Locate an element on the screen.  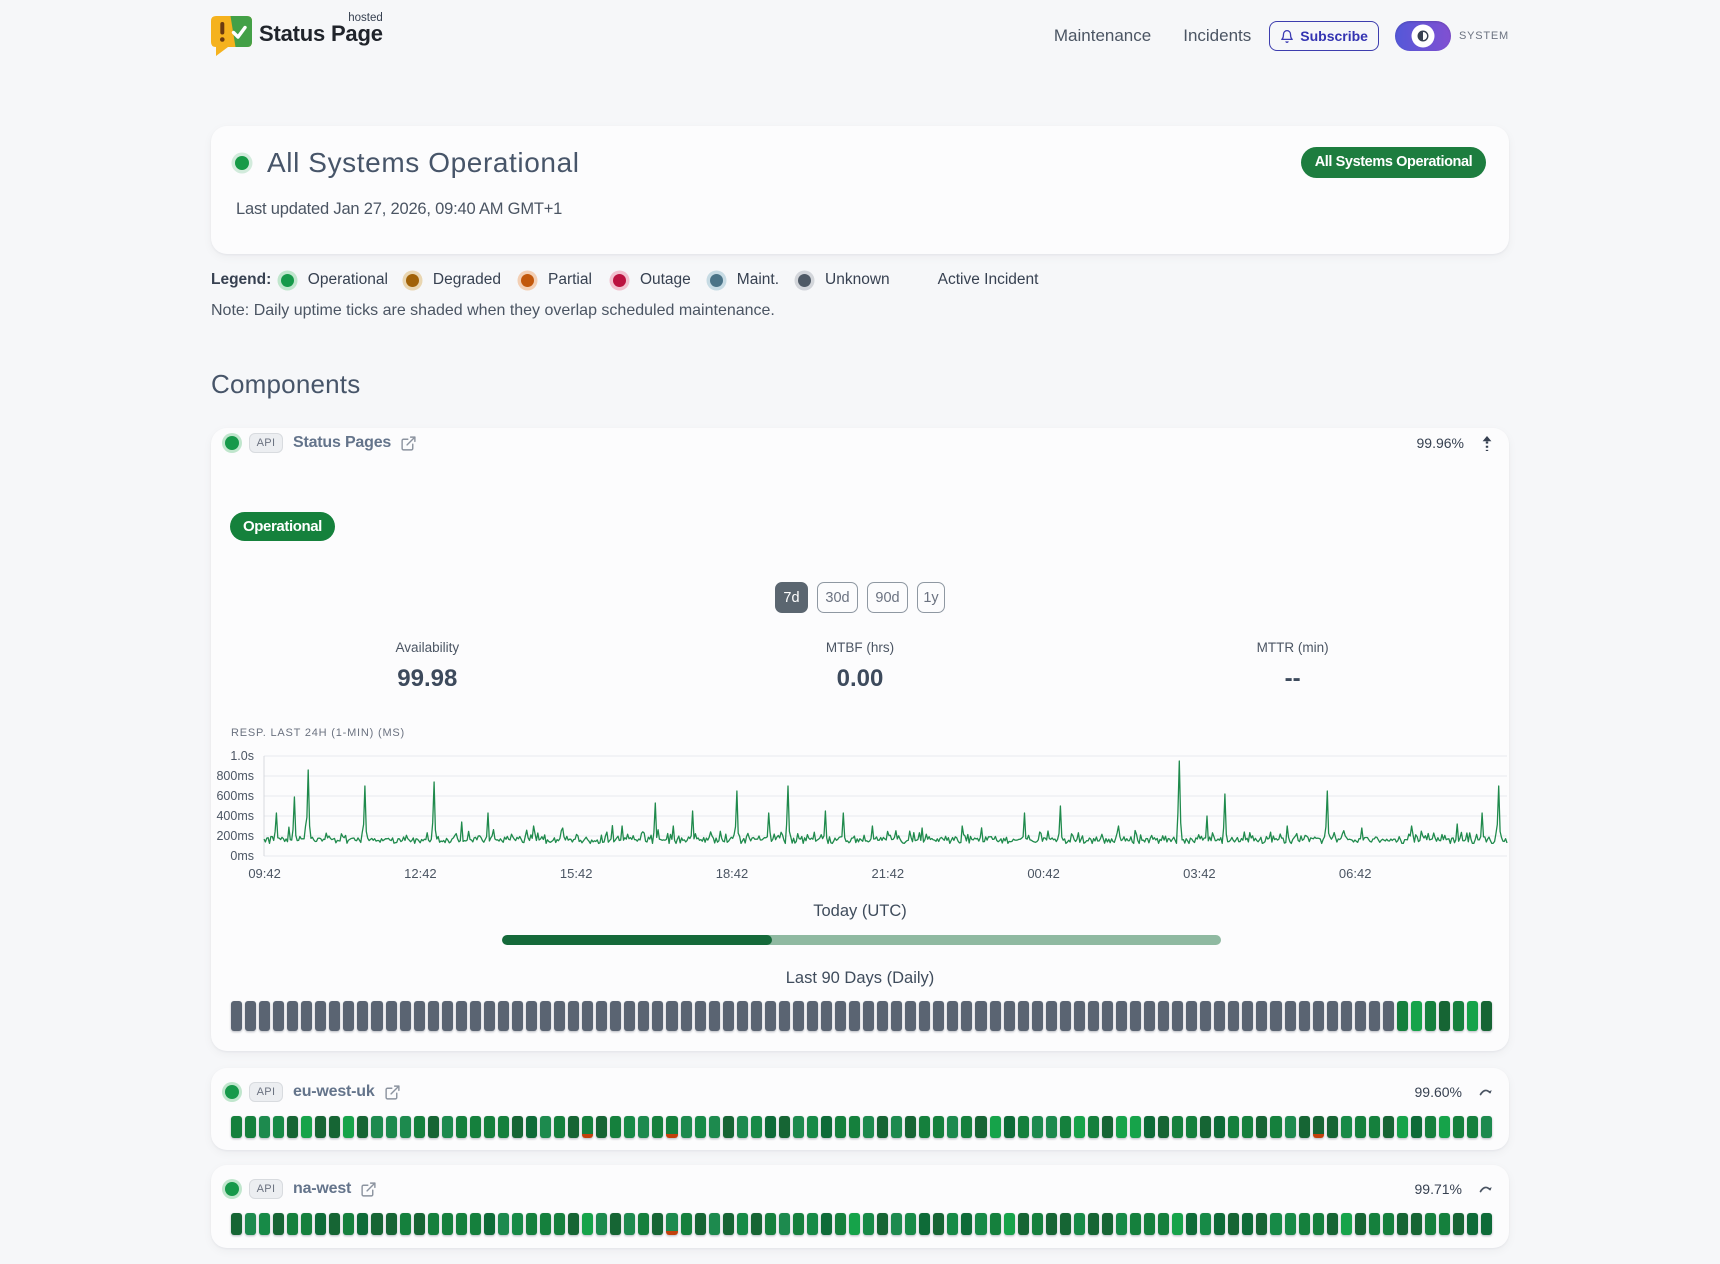
svg-text: 0ms is located at coordinates (242, 856).